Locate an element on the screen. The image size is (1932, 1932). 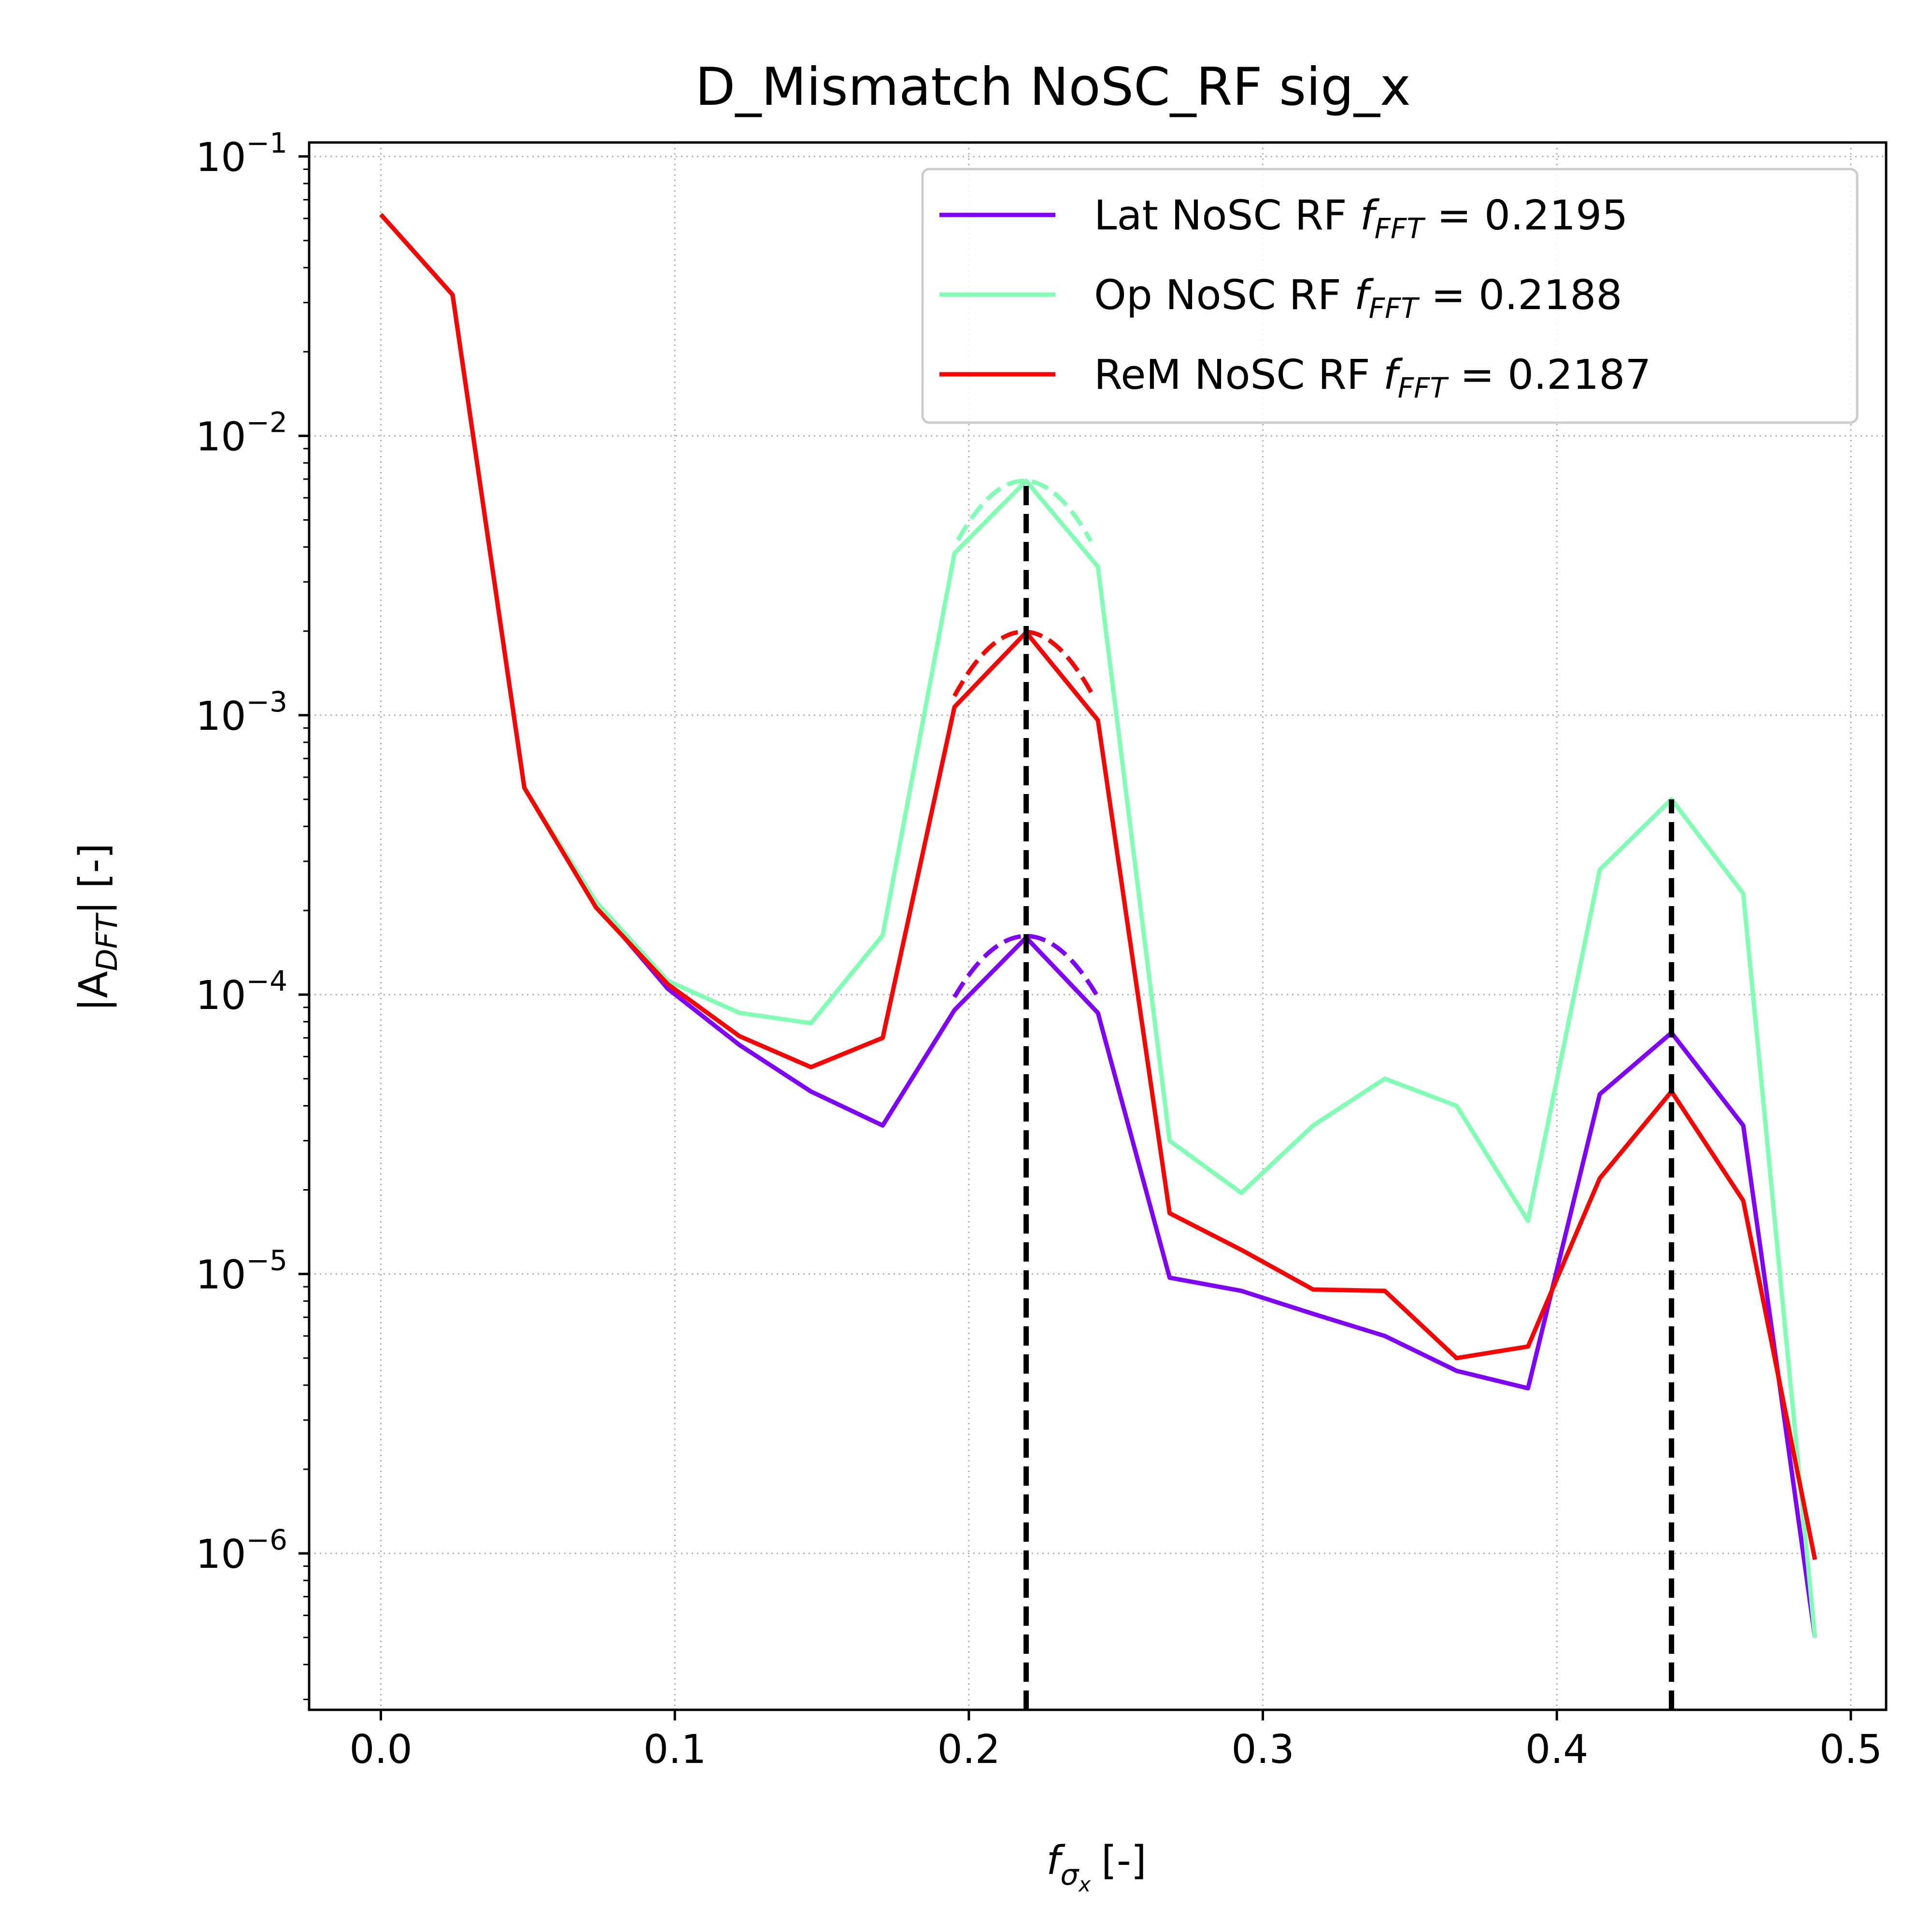
x-label-subsub: x is located at coordinates (1084, 1884).